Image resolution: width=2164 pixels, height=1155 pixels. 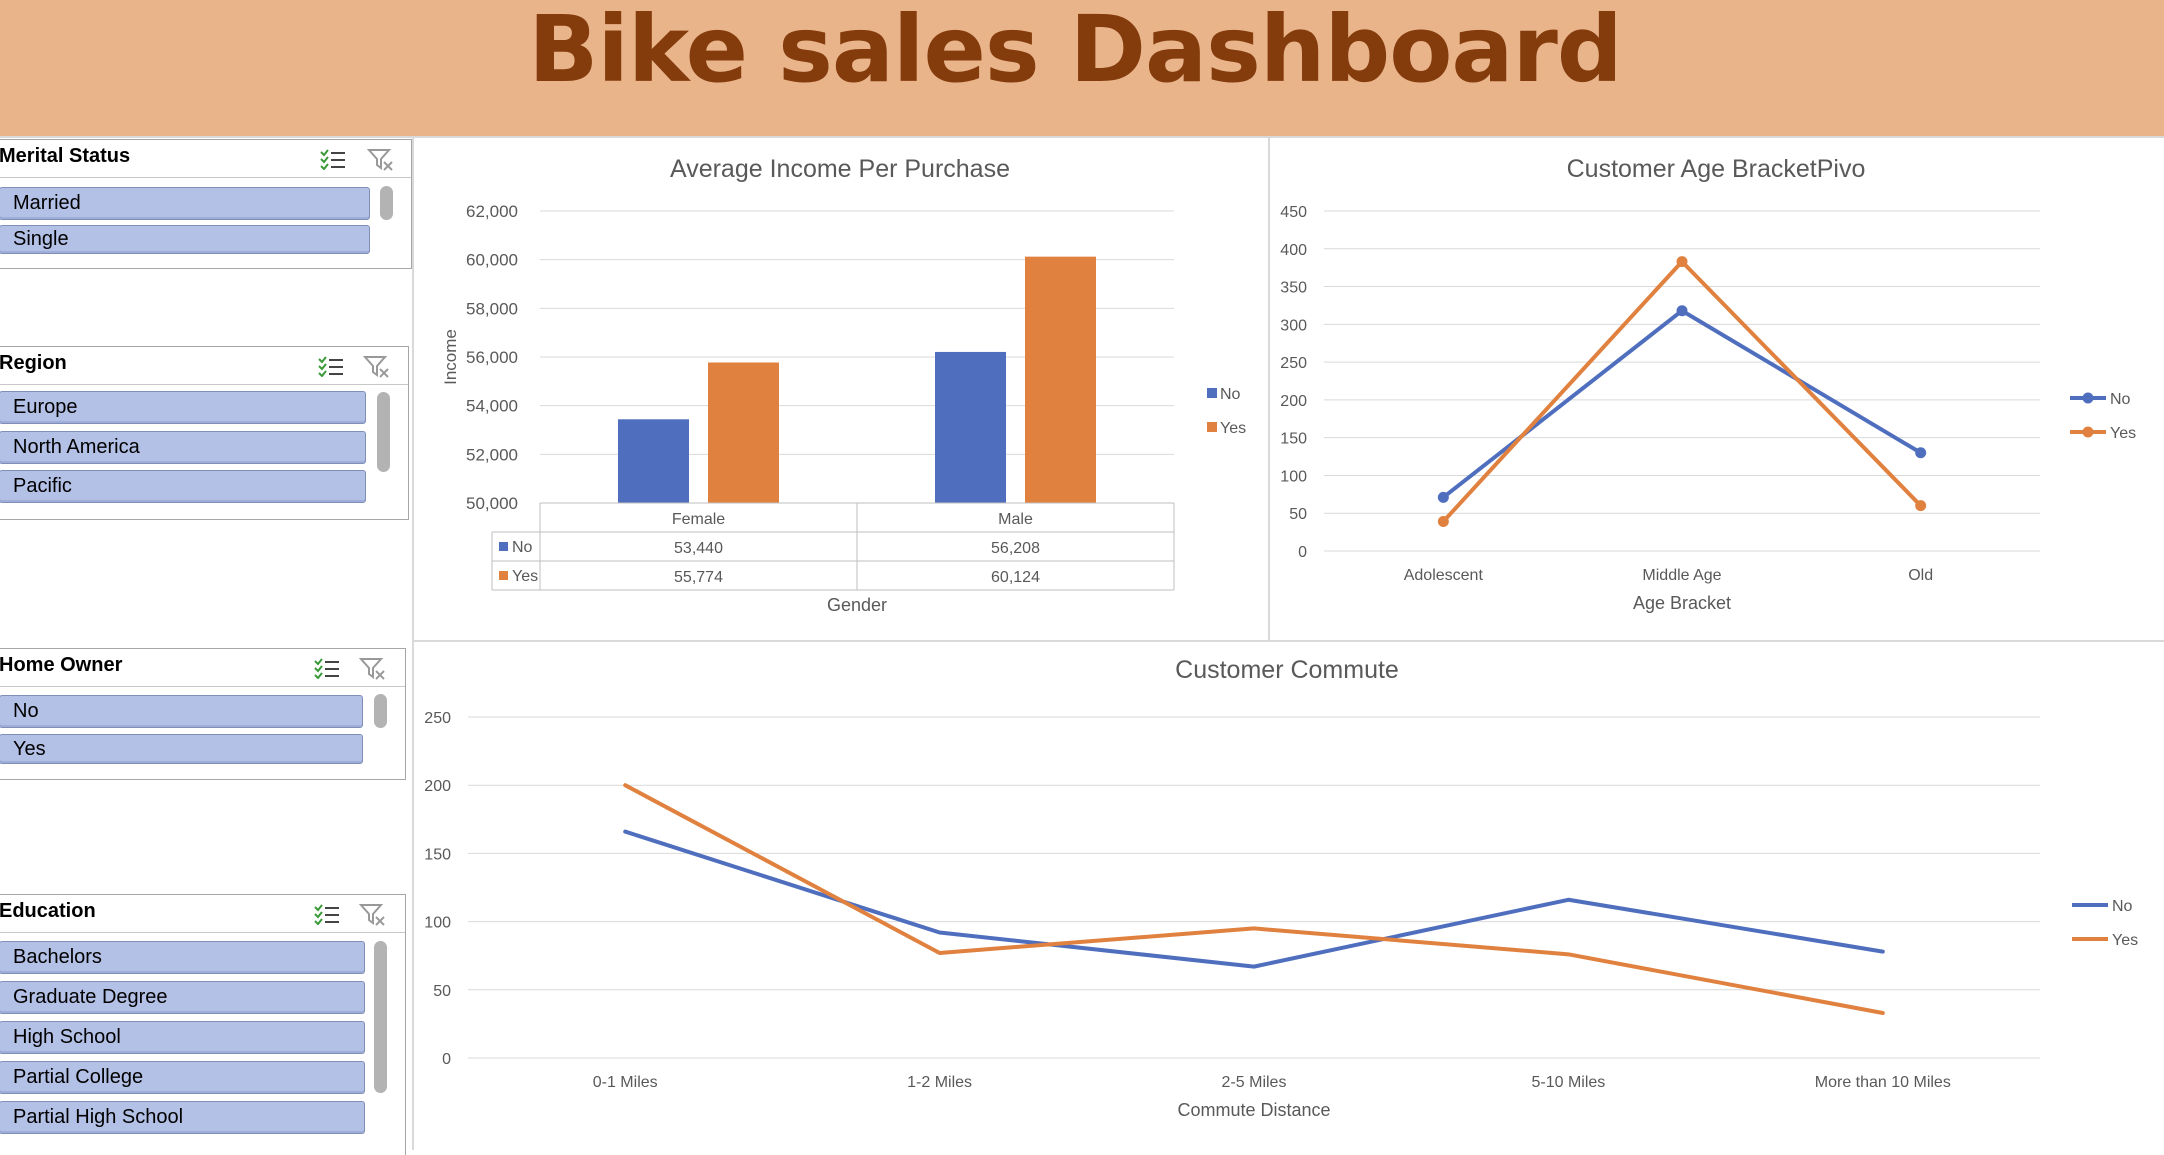 I want to click on legend-label: No, so click(x=1230, y=394).